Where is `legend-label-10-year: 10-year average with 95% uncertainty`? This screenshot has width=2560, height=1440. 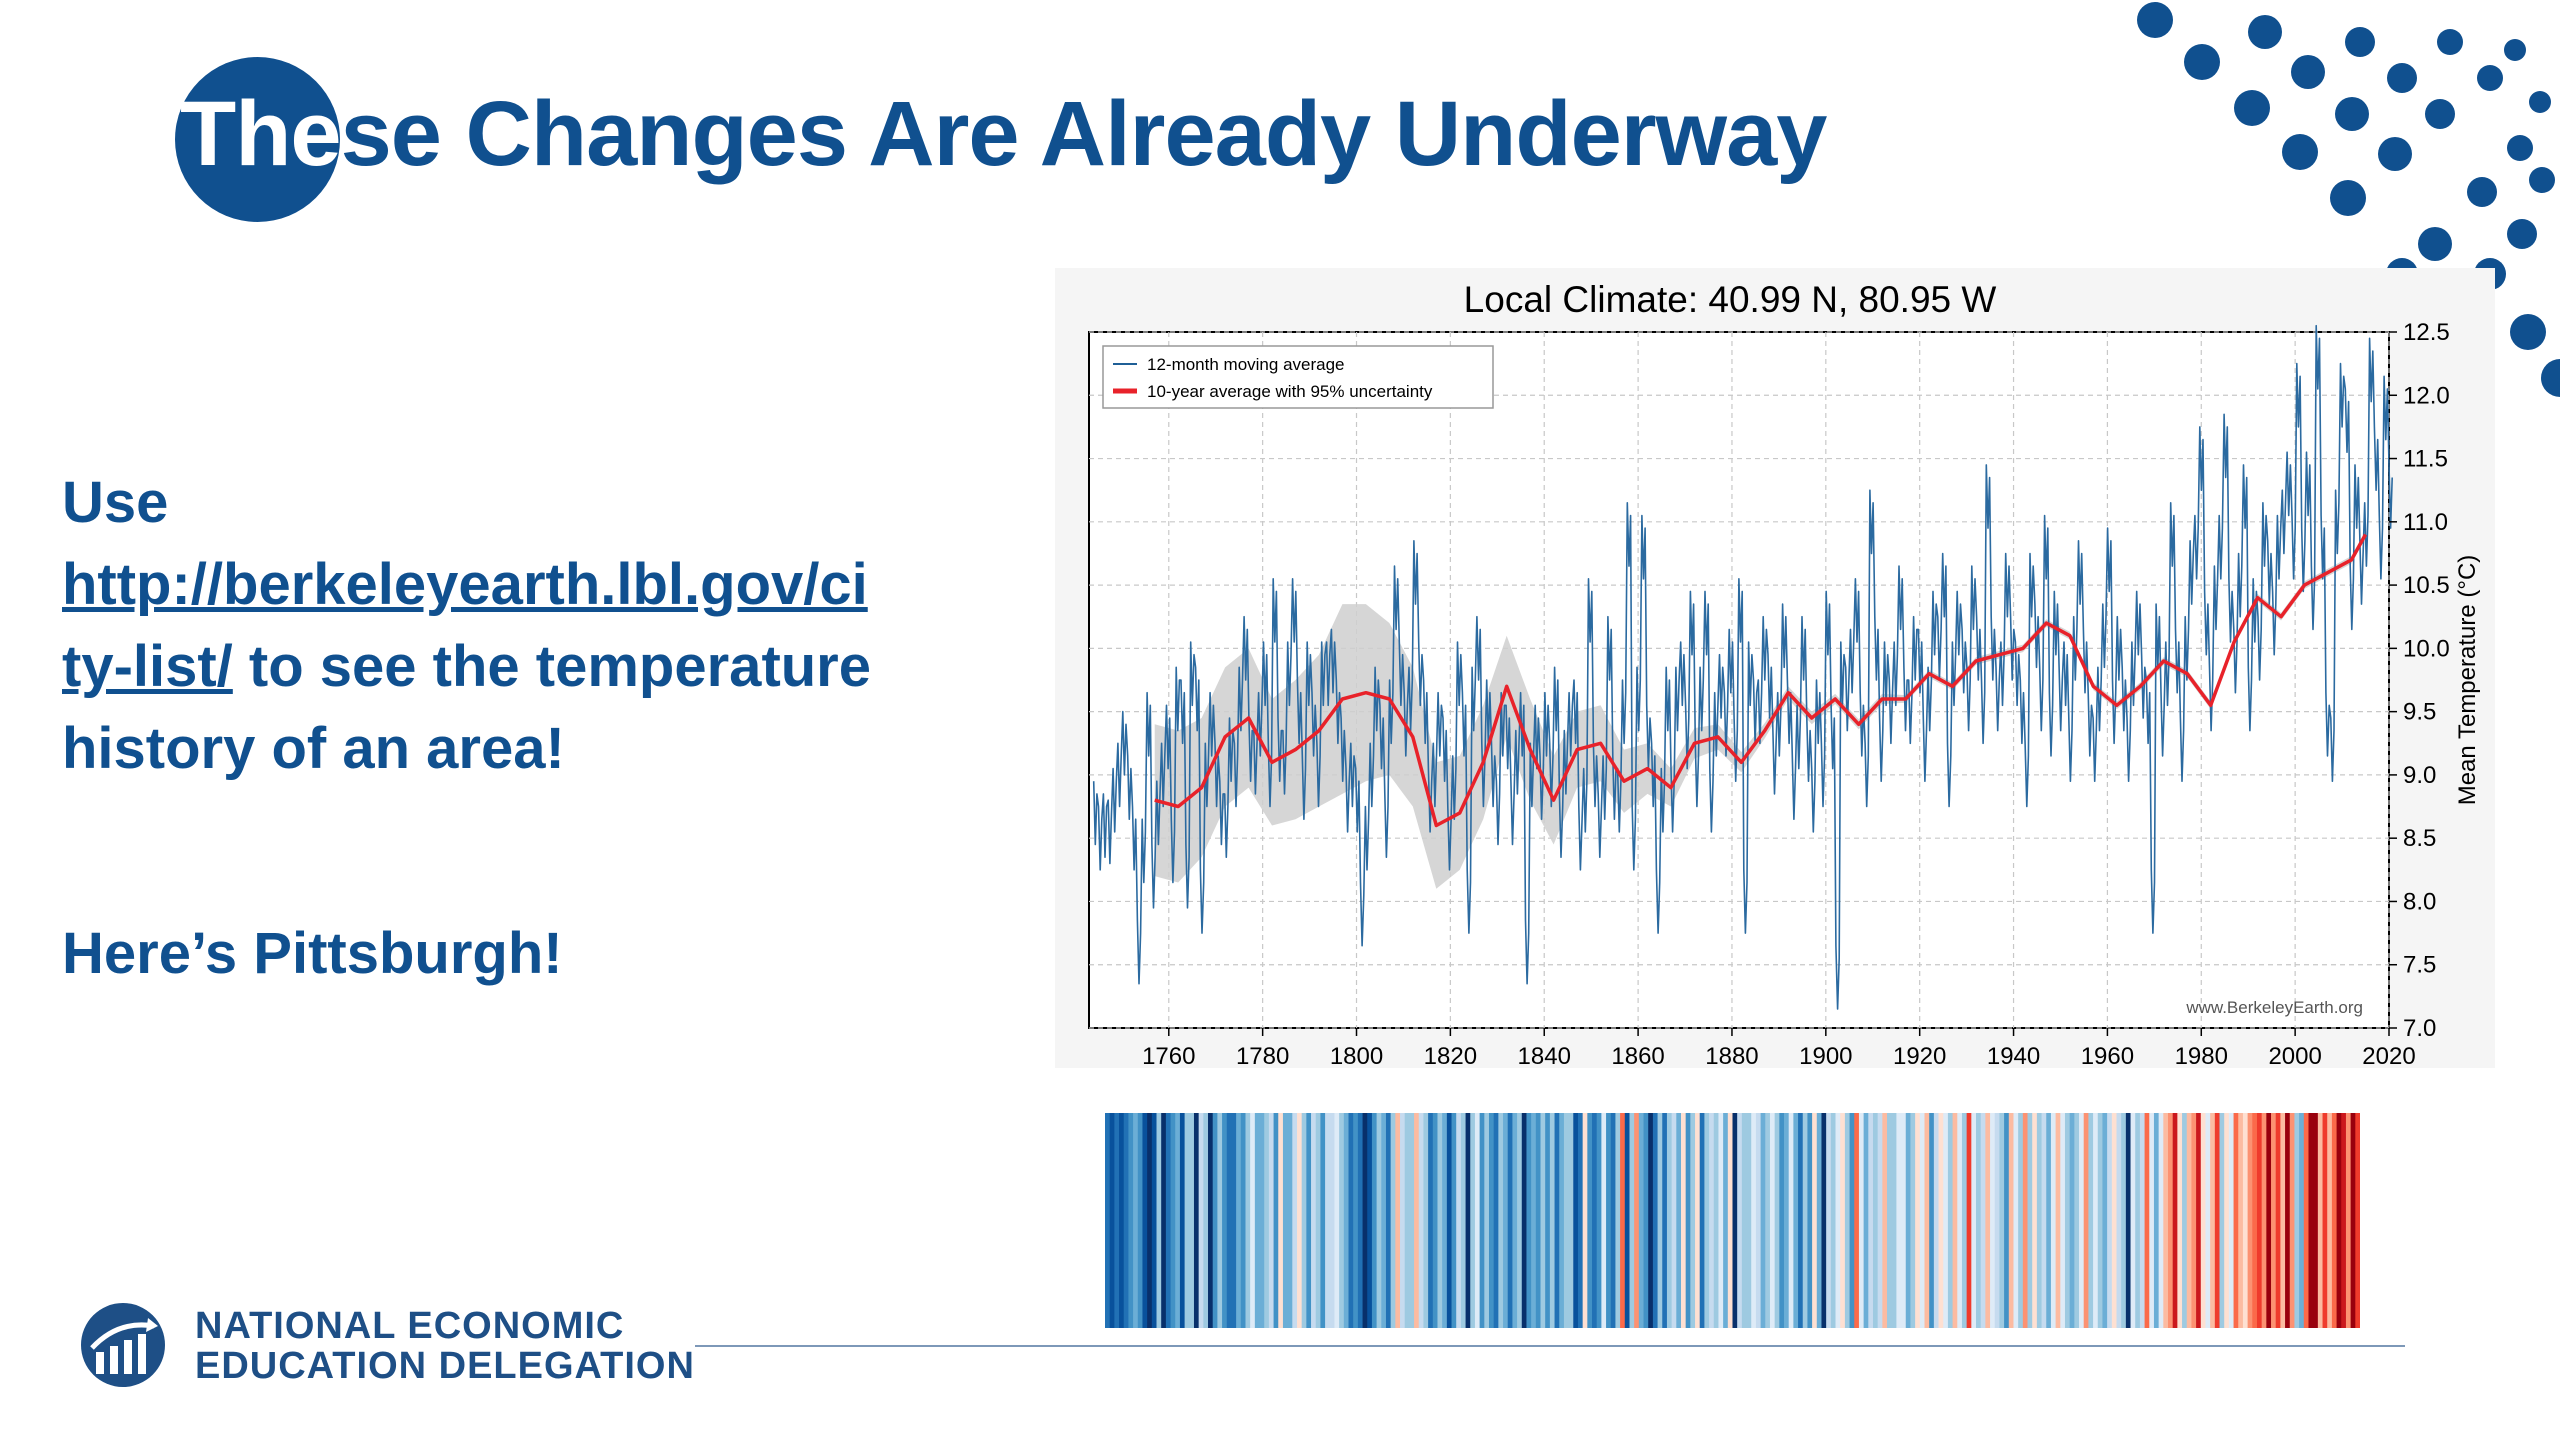 legend-label-10-year: 10-year average with 95% uncertainty is located at coordinates (1290, 391).